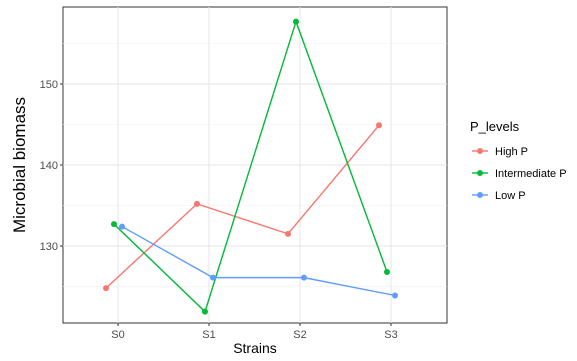 The width and height of the screenshot is (577, 361). I want to click on legend-title: P_levels, so click(495, 126).